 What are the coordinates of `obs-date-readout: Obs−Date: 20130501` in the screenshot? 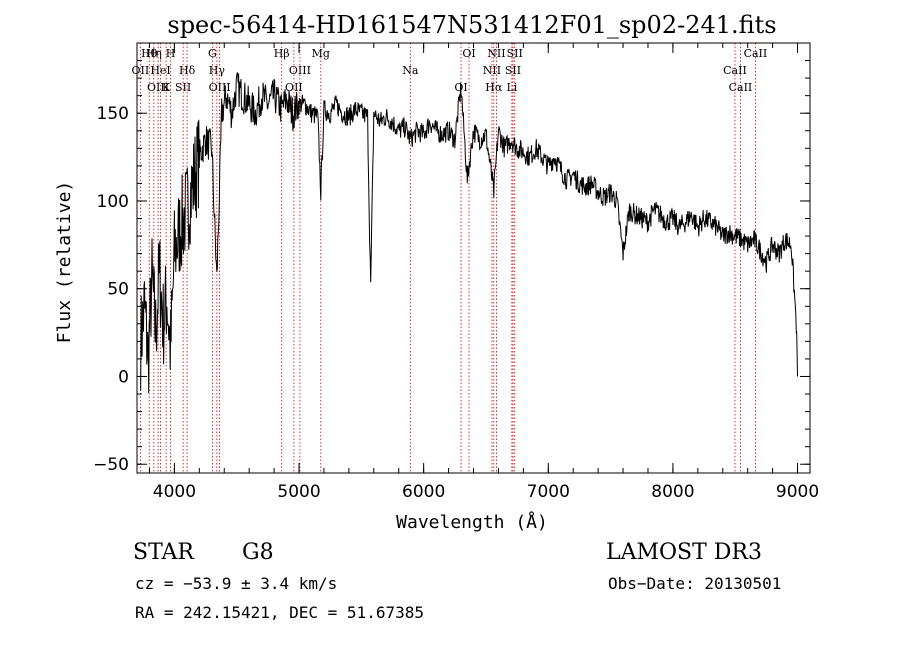 It's located at (695, 583).